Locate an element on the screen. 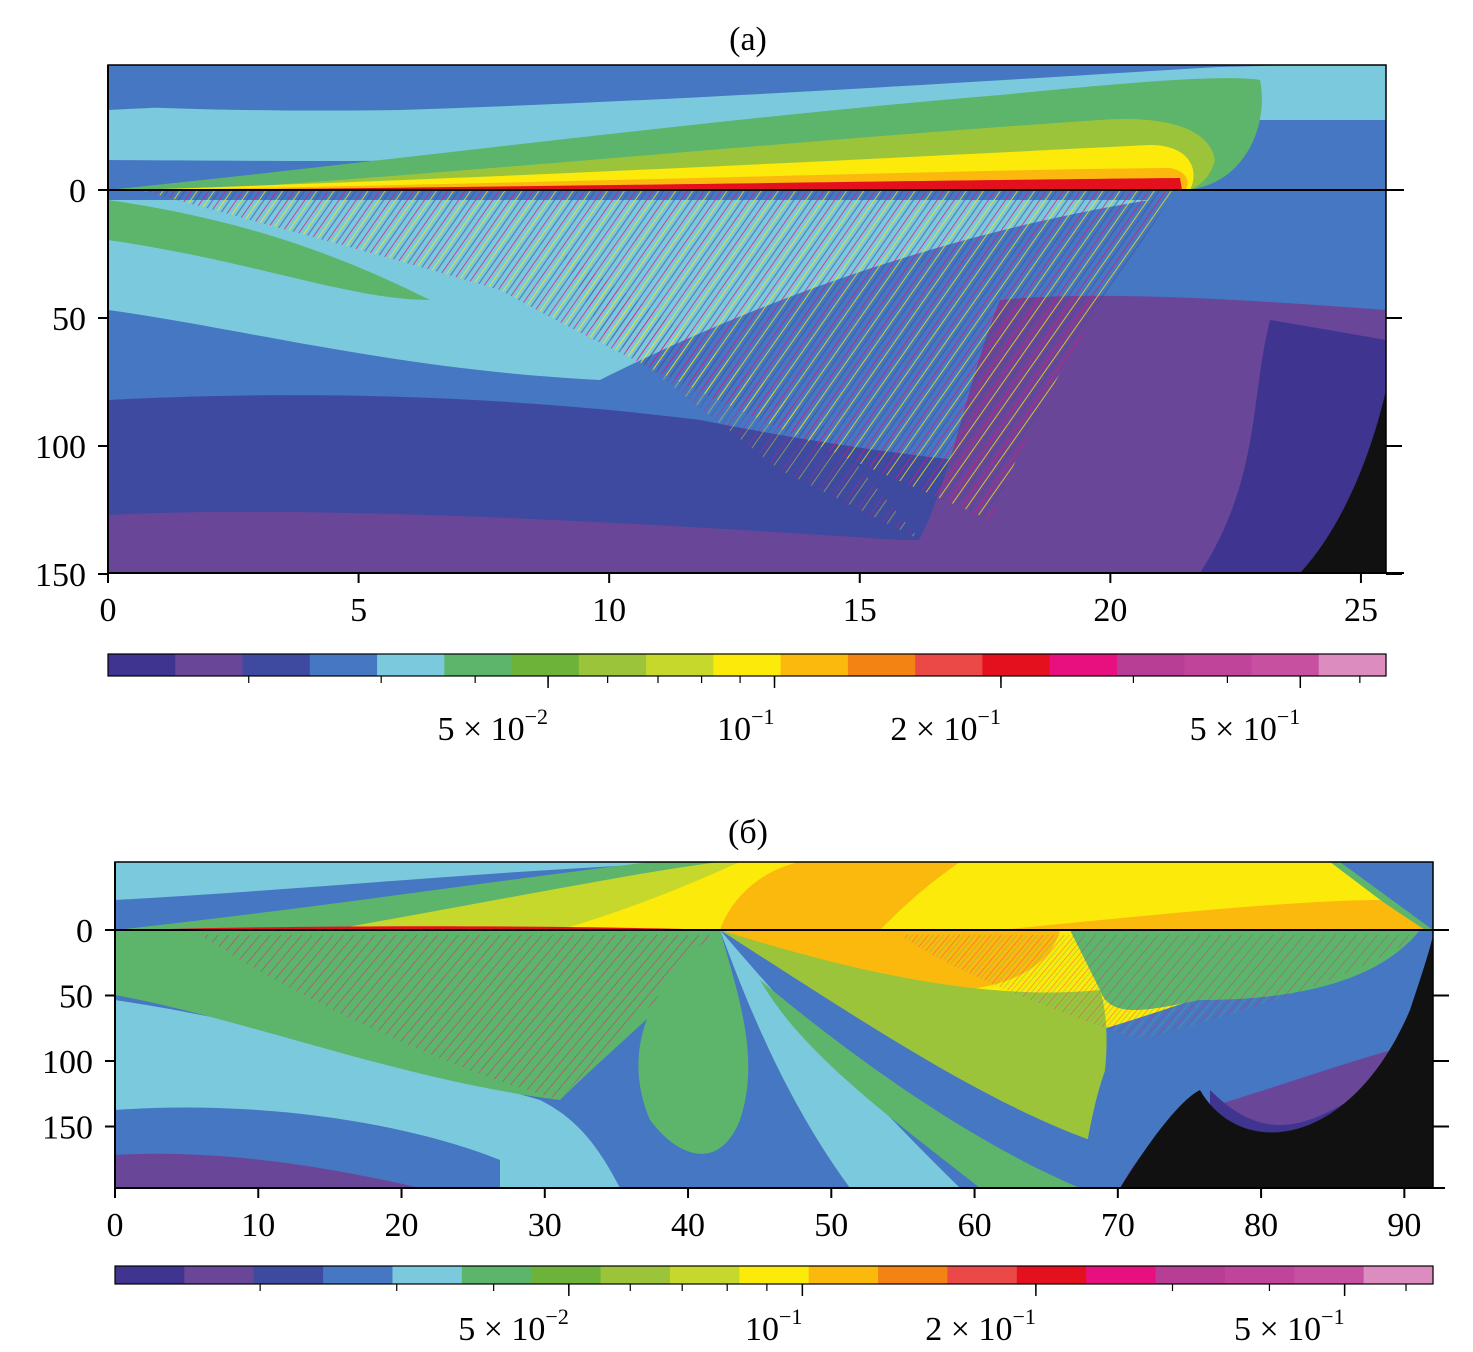 The image size is (1473, 1352). panel-a-y-tick-label: 50 is located at coordinates (69, 319).